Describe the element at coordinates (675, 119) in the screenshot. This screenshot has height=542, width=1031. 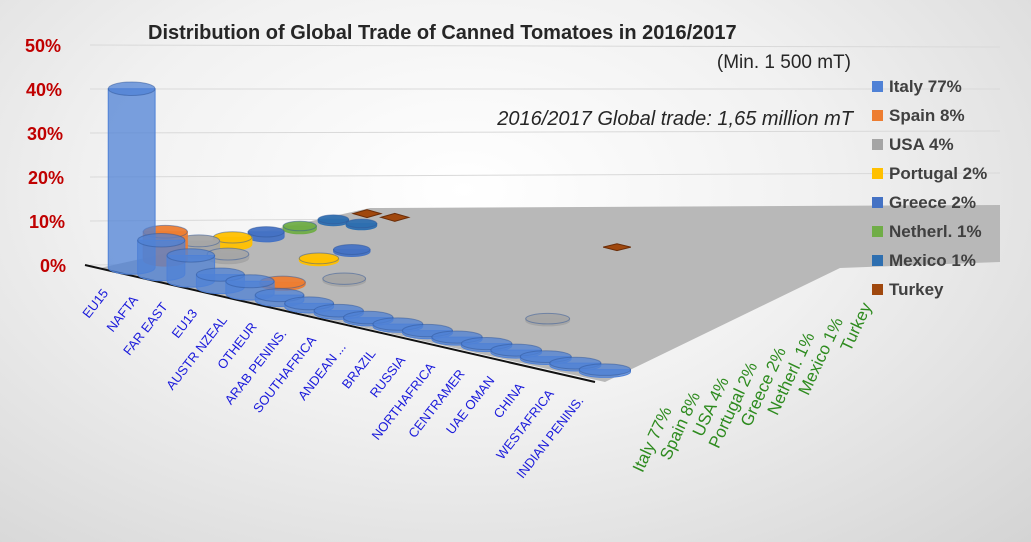
I see `global-trade-note: 2016/2017 Global trade: 1,65 million mT` at that location.